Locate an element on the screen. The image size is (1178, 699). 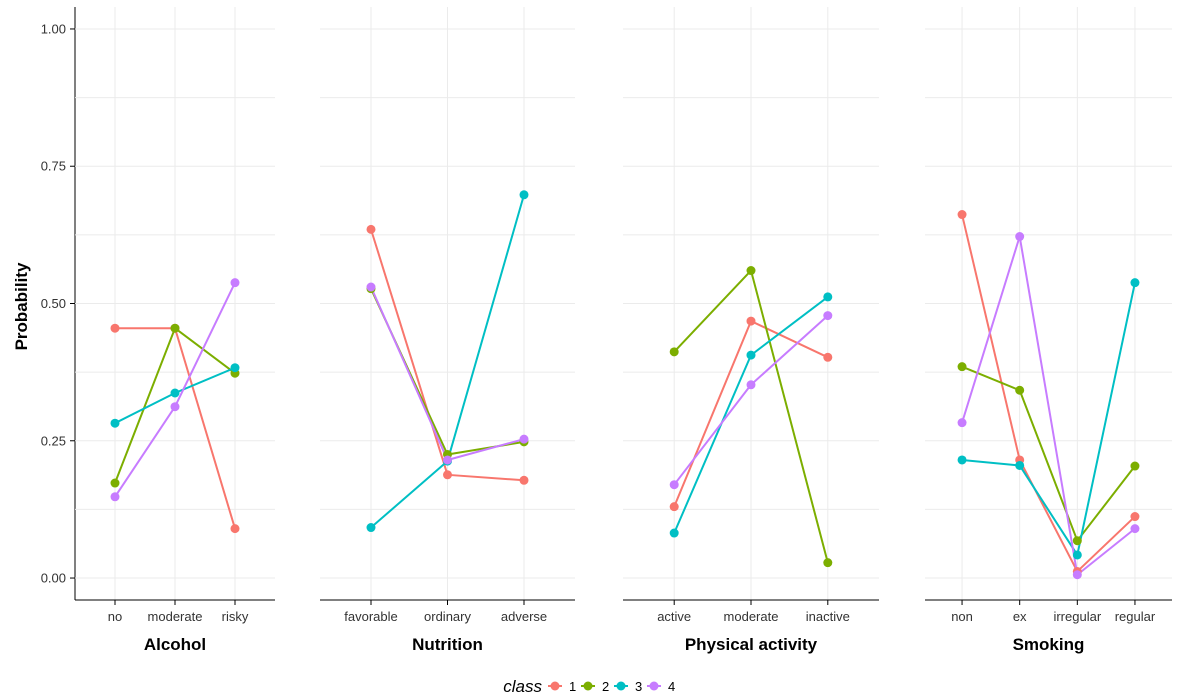
facet-label: Smoking is located at coordinates (1049, 644).